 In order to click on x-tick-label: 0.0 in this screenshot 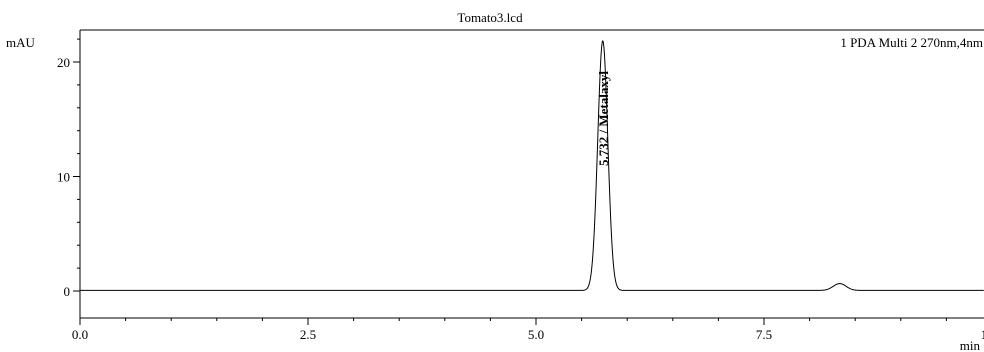, I will do `click(80, 334)`.